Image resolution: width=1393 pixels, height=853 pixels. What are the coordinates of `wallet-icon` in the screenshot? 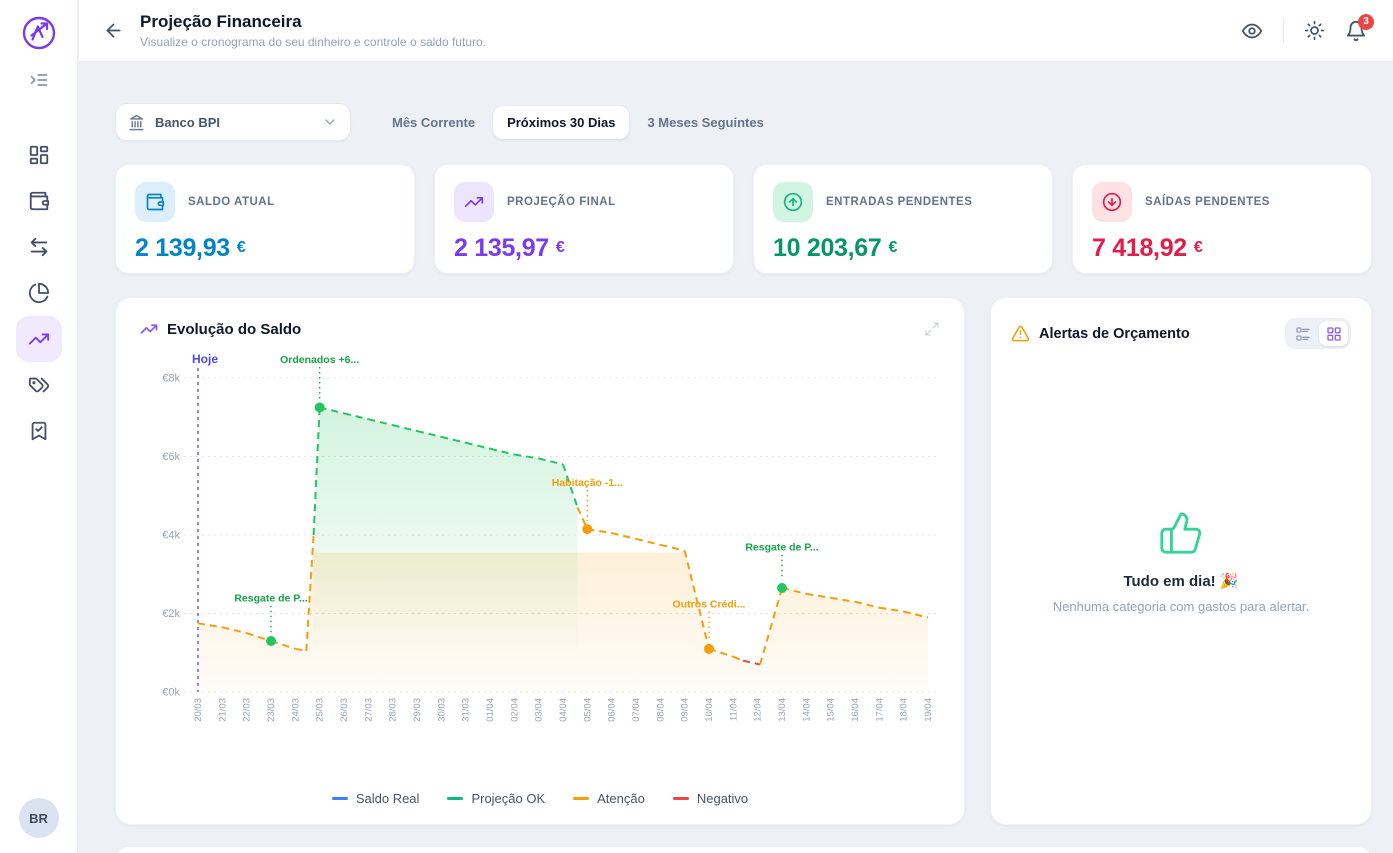 It's located at (39, 201).